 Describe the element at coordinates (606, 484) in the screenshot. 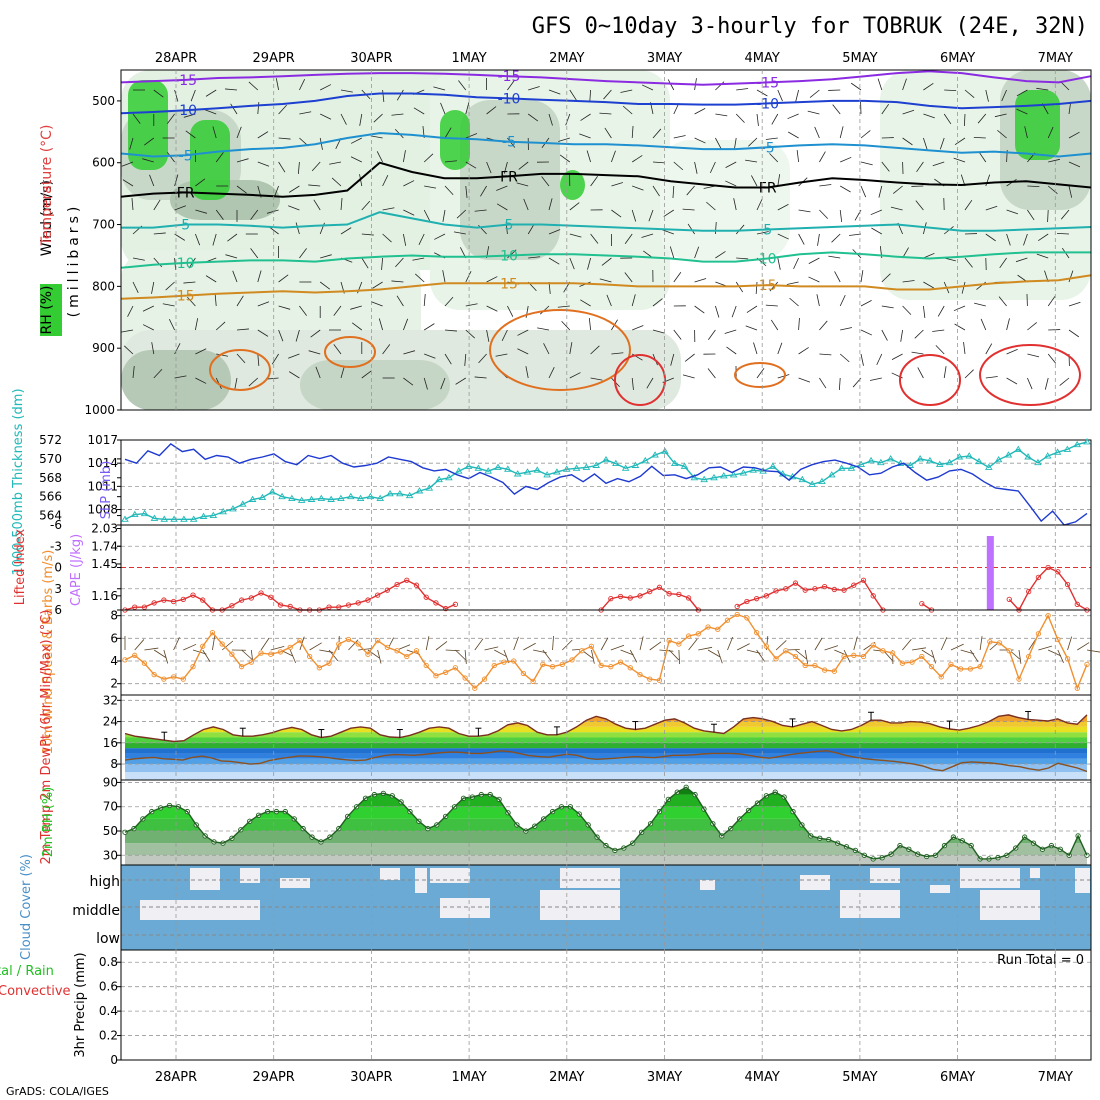

I see `slp-line` at that location.